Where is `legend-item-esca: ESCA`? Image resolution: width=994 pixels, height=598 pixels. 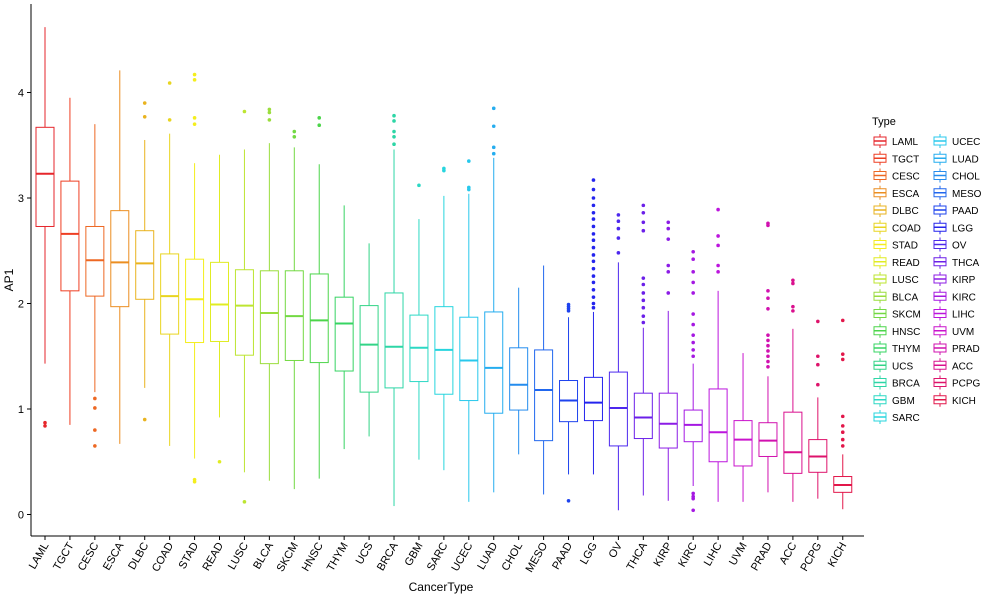 legend-item-esca: ESCA is located at coordinates (896, 192).